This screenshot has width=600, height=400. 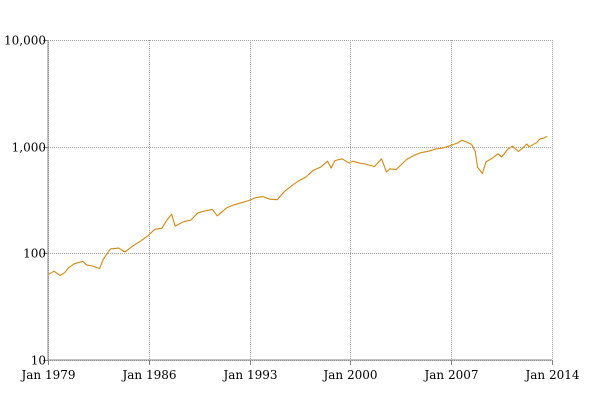 I want to click on x-tick-label: Jan 2014, so click(x=551, y=375).